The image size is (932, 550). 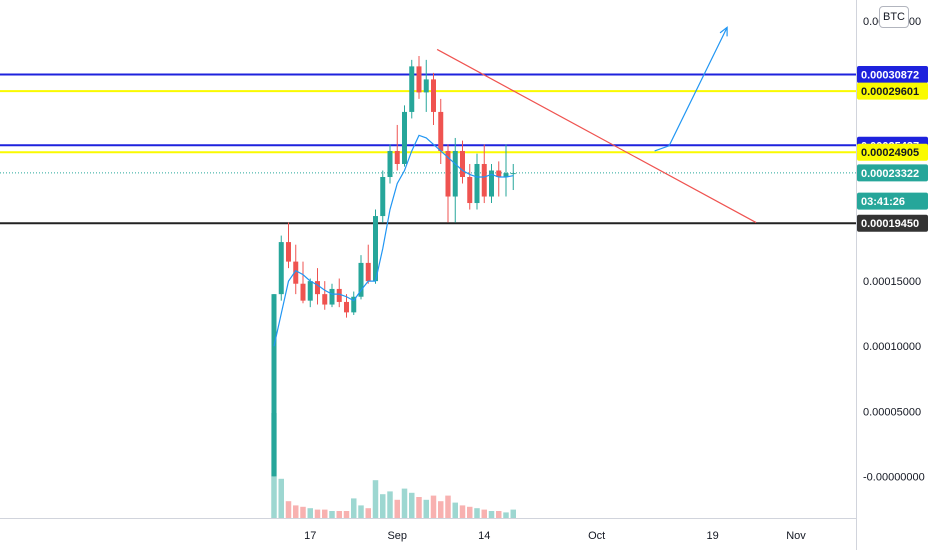 What do you see at coordinates (892, 282) in the screenshot?
I see `y-tick-label: 0.00015000` at bounding box center [892, 282].